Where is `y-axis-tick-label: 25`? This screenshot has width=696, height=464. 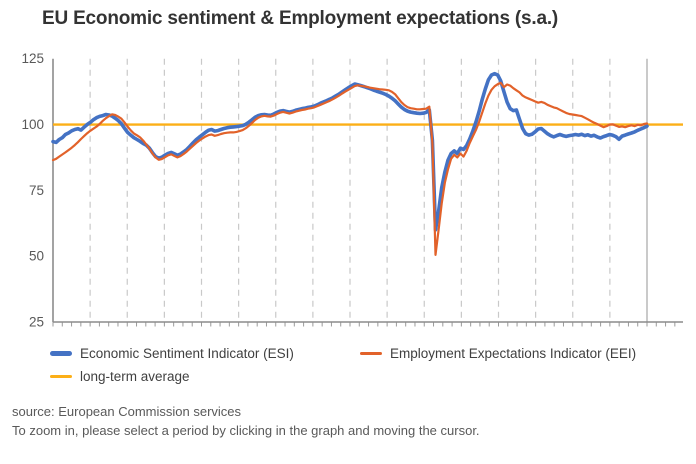 y-axis-tick-label: 25 is located at coordinates (36, 322).